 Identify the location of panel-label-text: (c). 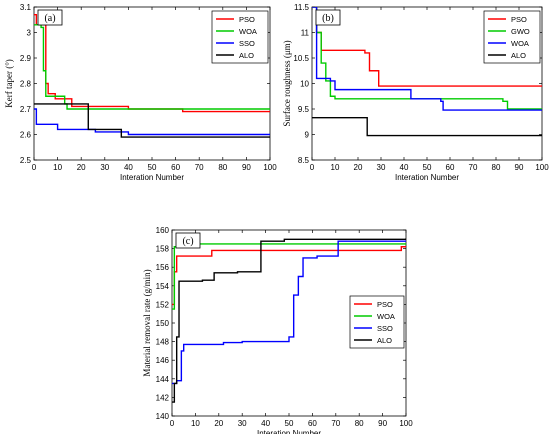
(187, 241).